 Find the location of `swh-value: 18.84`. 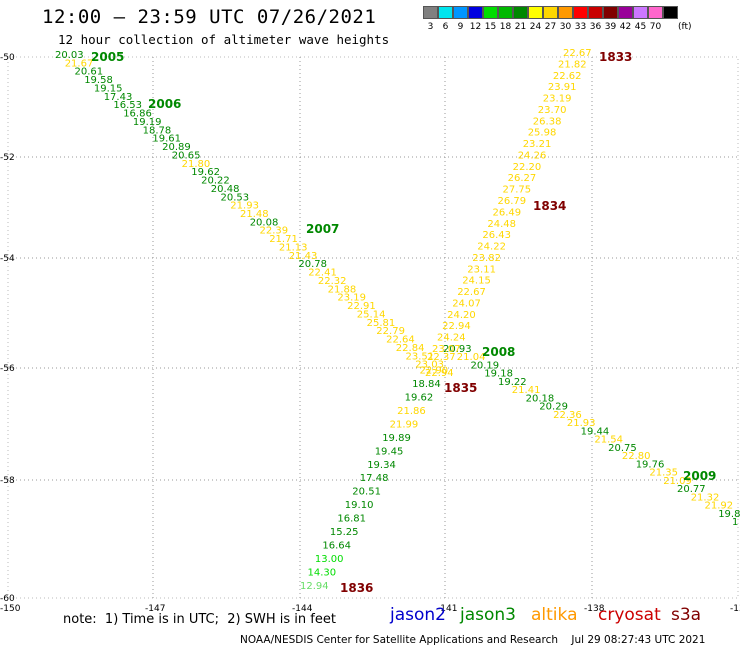

swh-value: 18.84 is located at coordinates (426, 384).